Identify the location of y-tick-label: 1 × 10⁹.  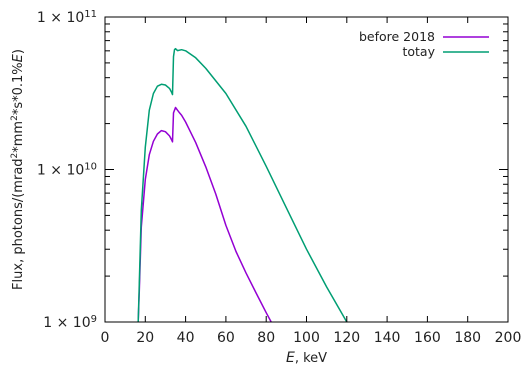
(70, 323).